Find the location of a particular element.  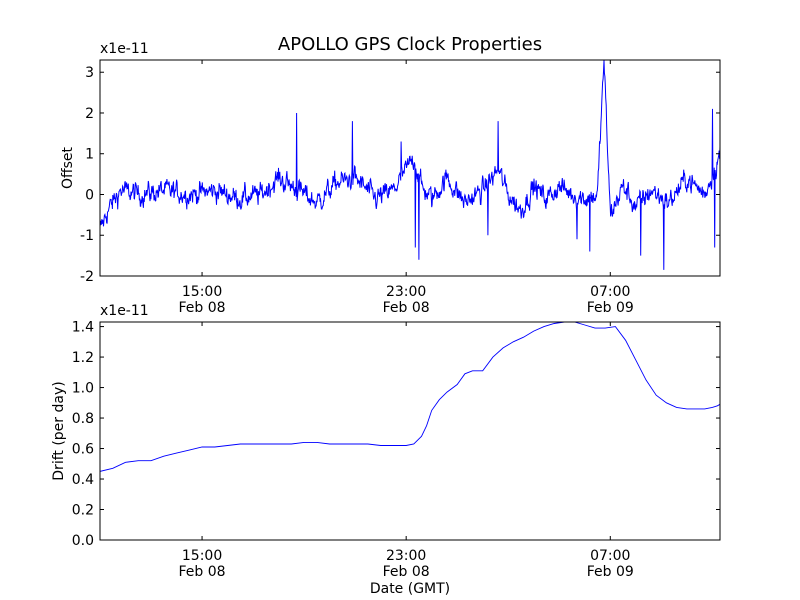

drift-ytick-label: 0.0 is located at coordinates (83, 541).